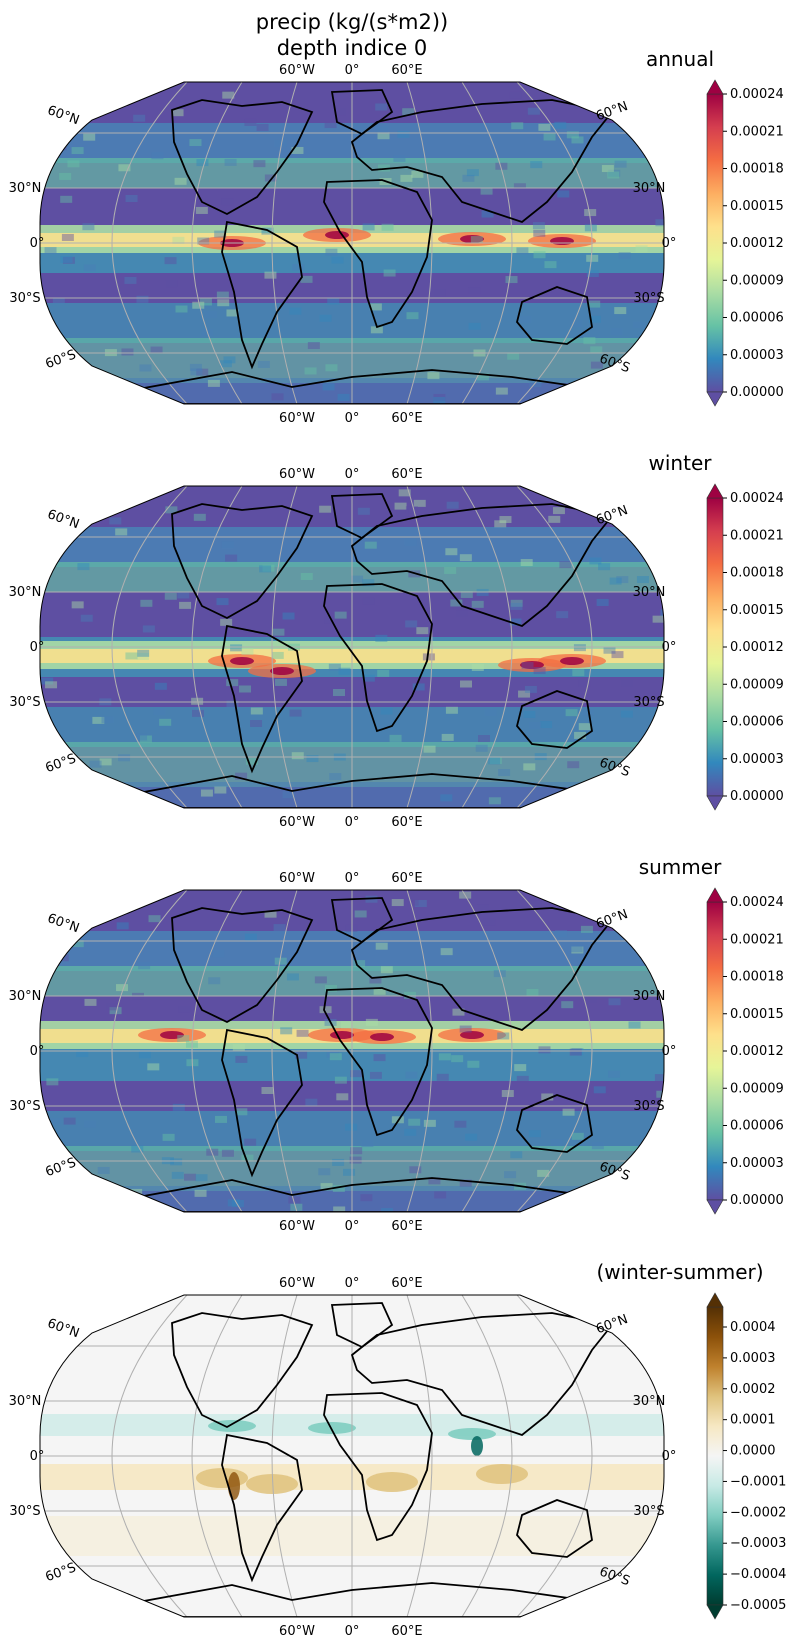 This screenshot has height=1640, width=807. I want to click on colorbar-tick-label: 0.0003, so click(753, 1358).